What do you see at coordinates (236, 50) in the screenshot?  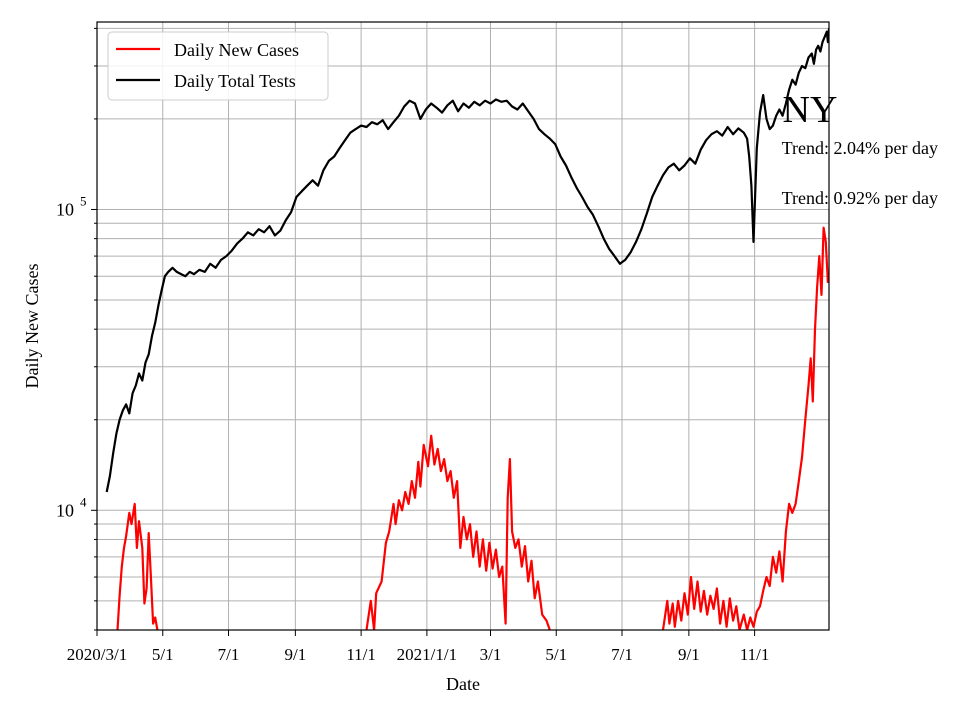 I see `legend-label-cases: Daily New Cases` at bounding box center [236, 50].